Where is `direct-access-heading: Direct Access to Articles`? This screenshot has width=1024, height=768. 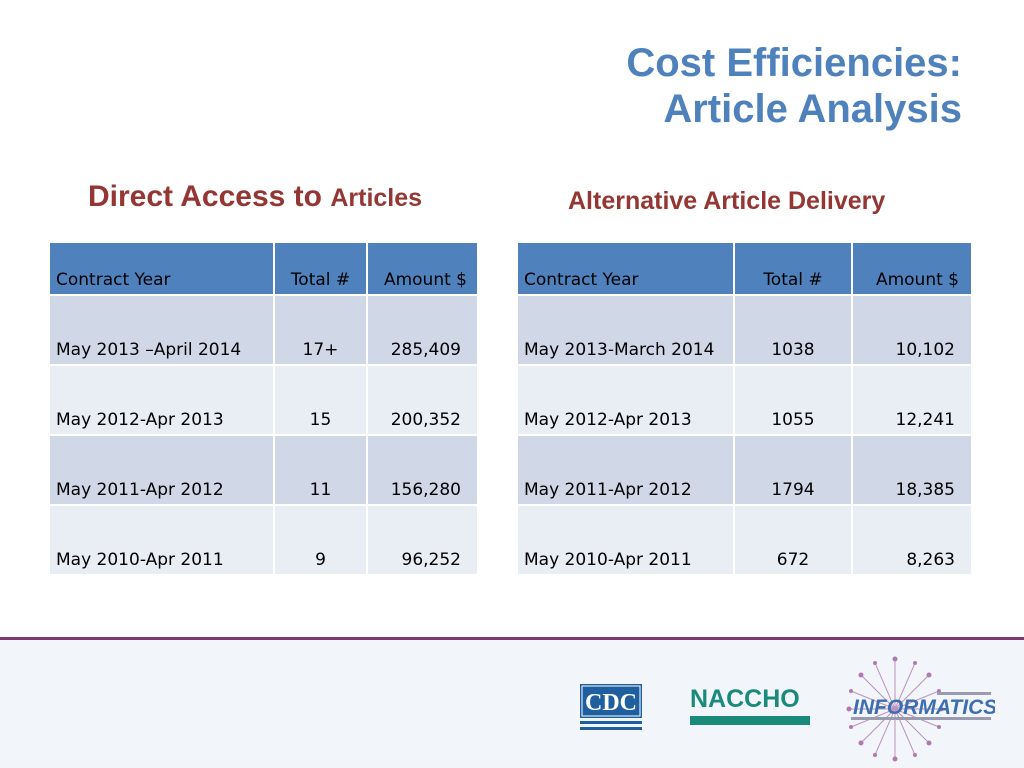 direct-access-heading: Direct Access to Articles is located at coordinates (255, 197).